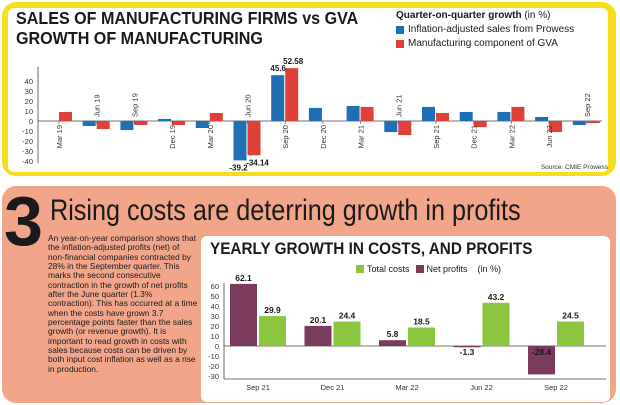 The image size is (620, 405). Describe the element at coordinates (215, 296) in the screenshot. I see `bottom-y-tick-label: 50` at that location.